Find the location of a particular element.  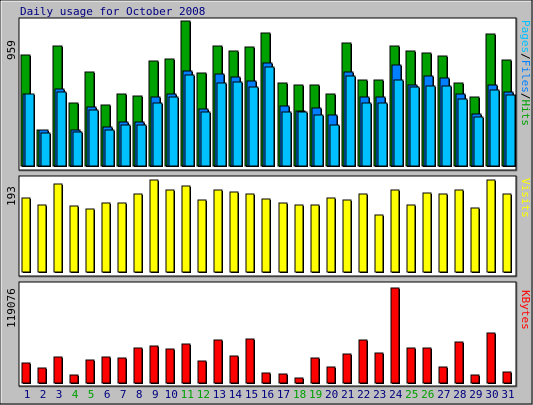

day-label: 2 is located at coordinates (43, 394).